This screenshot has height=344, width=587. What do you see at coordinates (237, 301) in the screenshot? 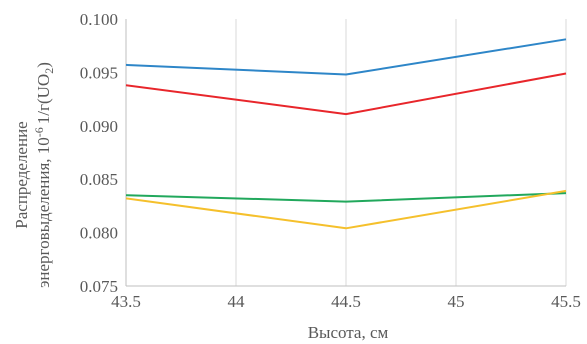
I see `x-tick-label: 44` at bounding box center [237, 301].